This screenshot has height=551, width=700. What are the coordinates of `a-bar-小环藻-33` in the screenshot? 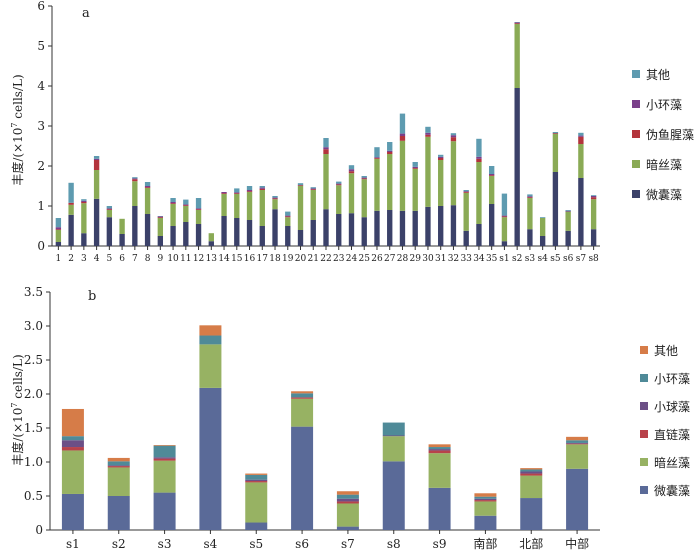 It's located at (466, 191).